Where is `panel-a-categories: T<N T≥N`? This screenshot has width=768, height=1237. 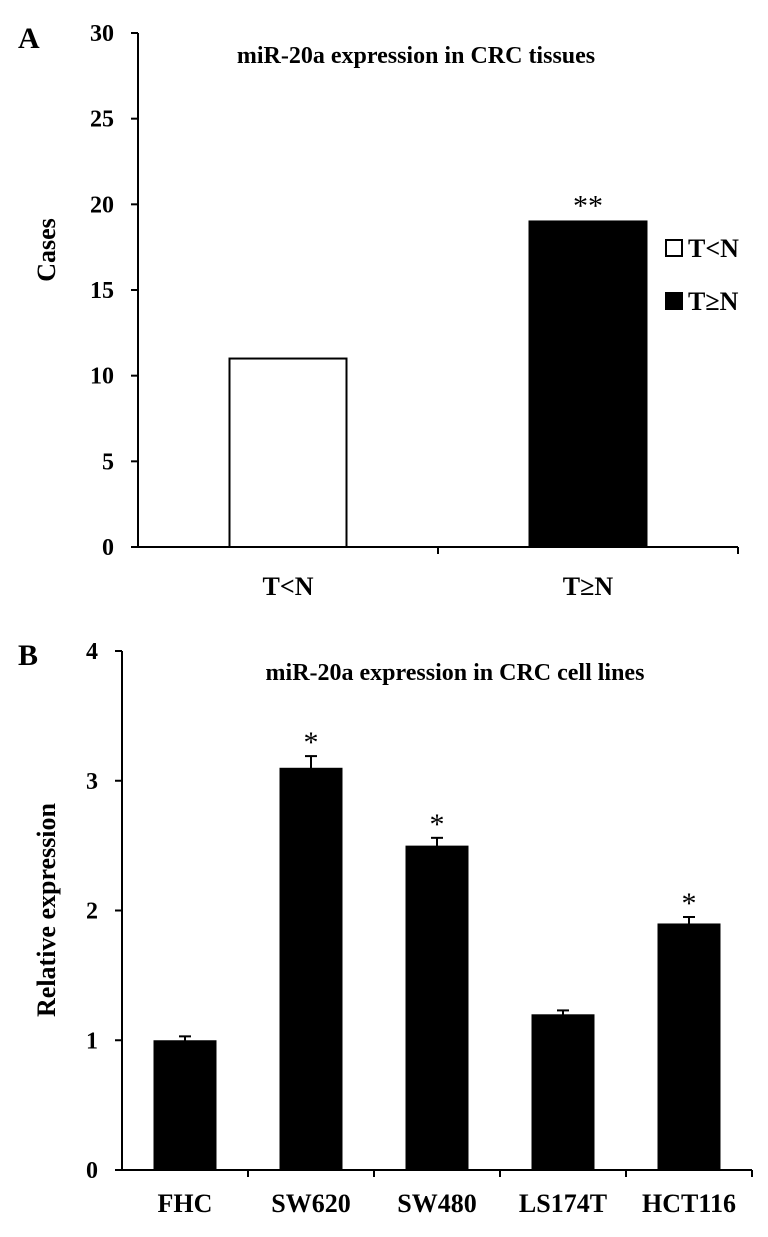 panel-a-categories: T<N T≥N is located at coordinates (438, 586).